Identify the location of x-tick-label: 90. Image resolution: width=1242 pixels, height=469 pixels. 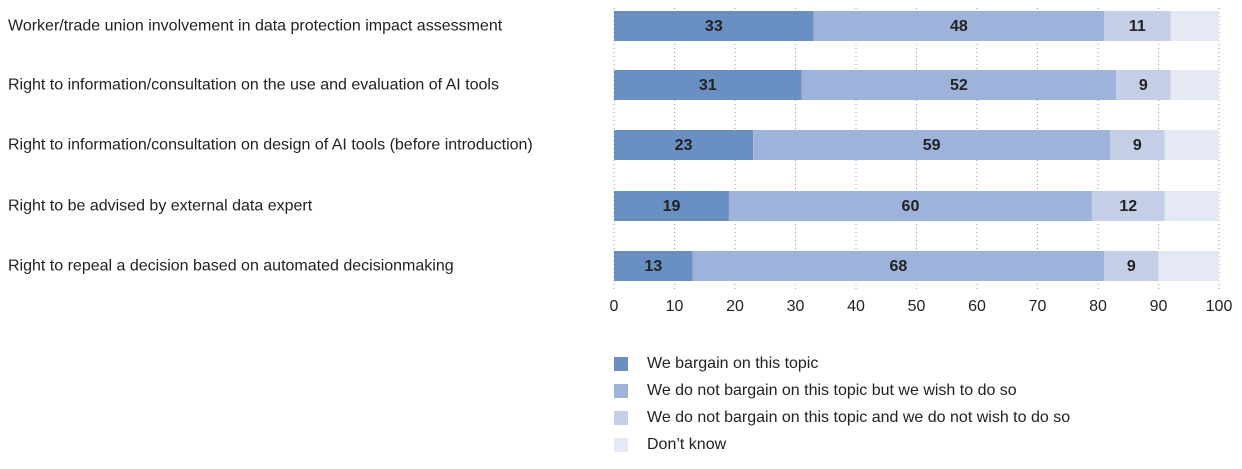
(1159, 306).